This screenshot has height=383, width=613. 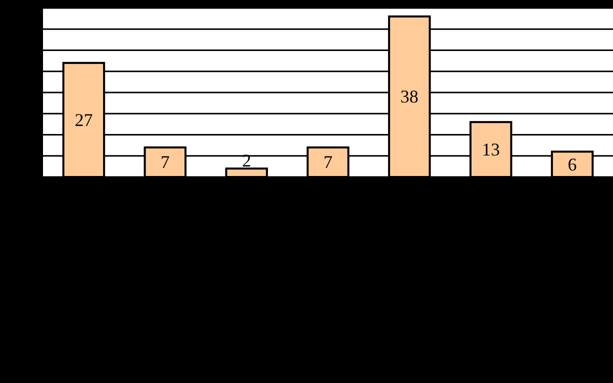 I want to click on data-label: 38, so click(x=409, y=96).